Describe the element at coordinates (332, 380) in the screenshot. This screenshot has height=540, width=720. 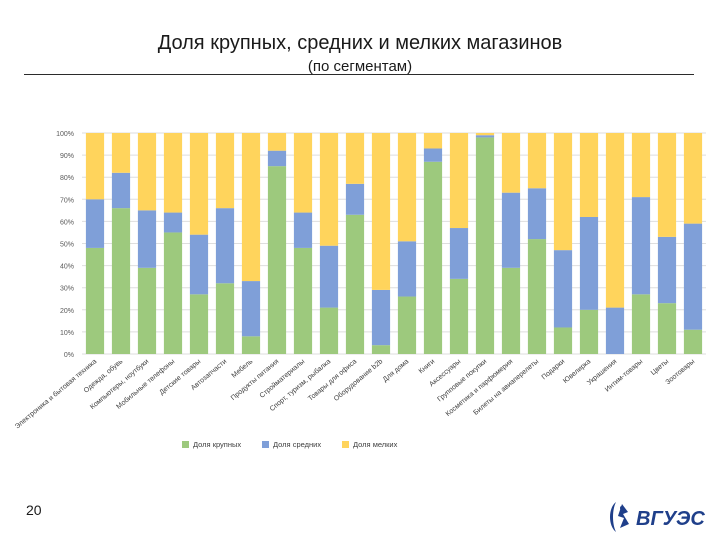
I see `x-tick-label: Товары для офиса` at that location.